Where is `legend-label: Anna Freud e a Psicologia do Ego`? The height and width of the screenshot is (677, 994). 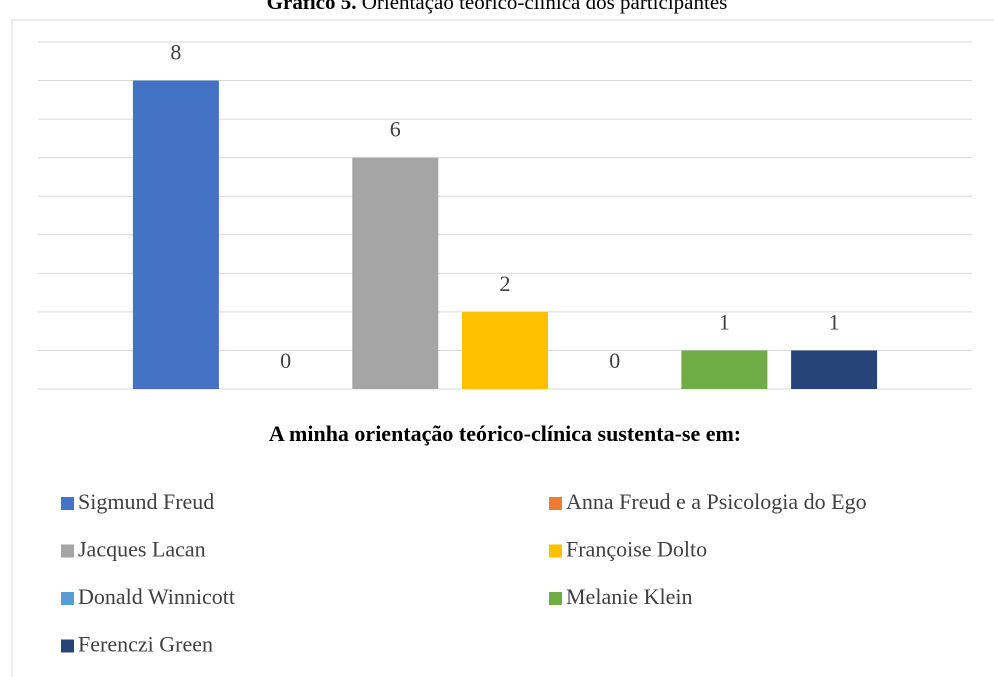 legend-label: Anna Freud e a Psicologia do Ego is located at coordinates (716, 501).